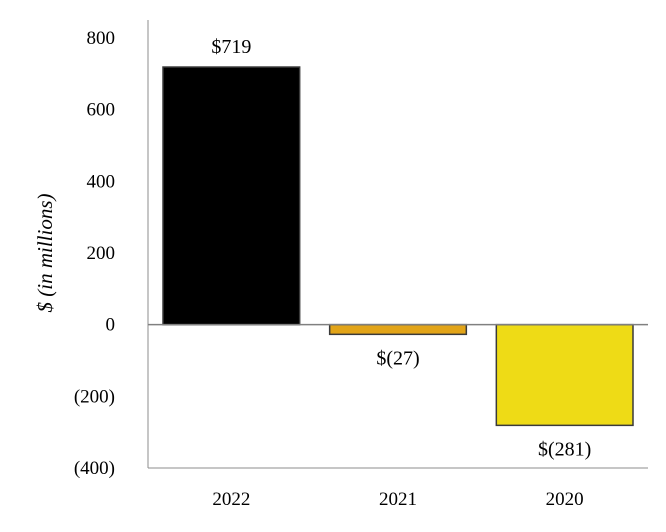 This screenshot has height=532, width=666. Describe the element at coordinates (397, 358) in the screenshot. I see `data-label: $(27)` at that location.